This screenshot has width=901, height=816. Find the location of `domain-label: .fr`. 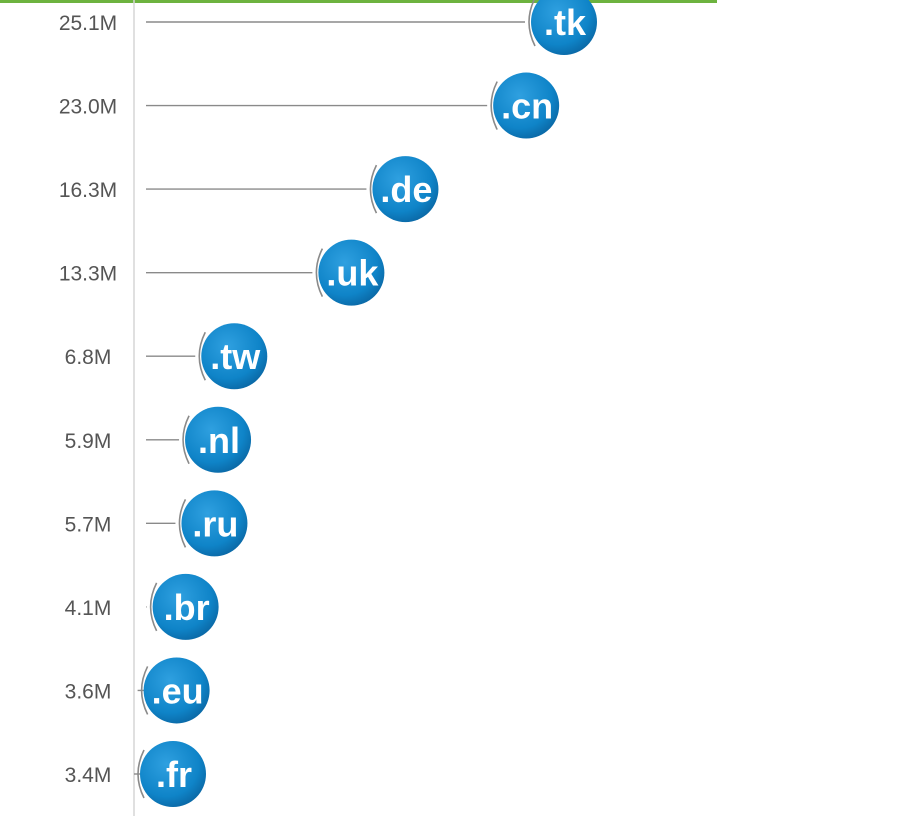

domain-label: .fr is located at coordinates (174, 774).